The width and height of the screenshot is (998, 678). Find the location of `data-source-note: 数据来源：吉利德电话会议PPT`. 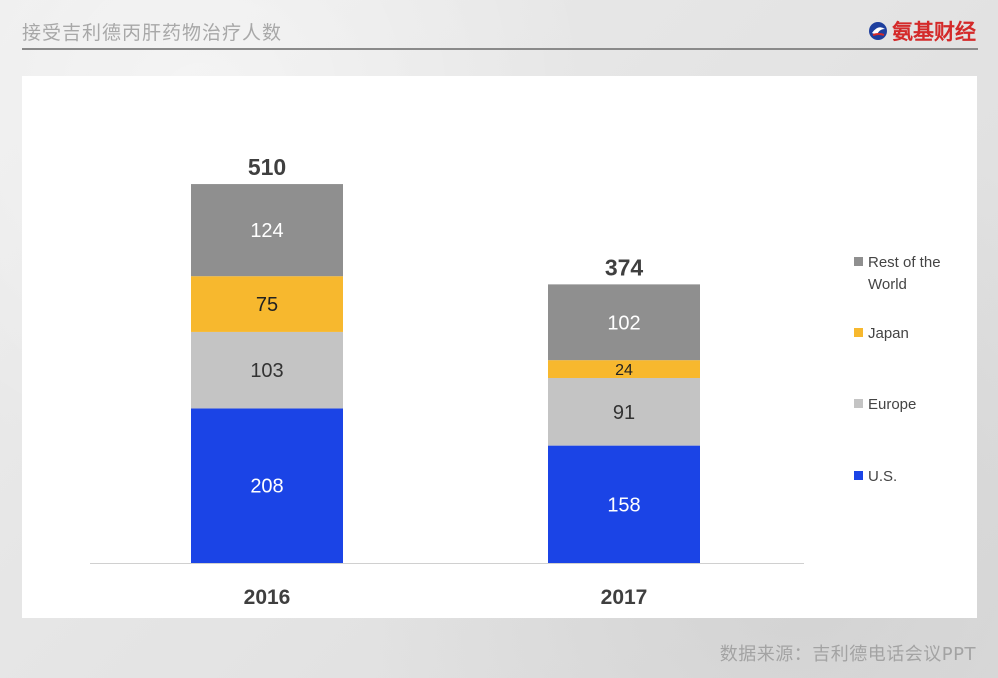

data-source-note: 数据来源：吉利德电话会议PPT is located at coordinates (847, 654).